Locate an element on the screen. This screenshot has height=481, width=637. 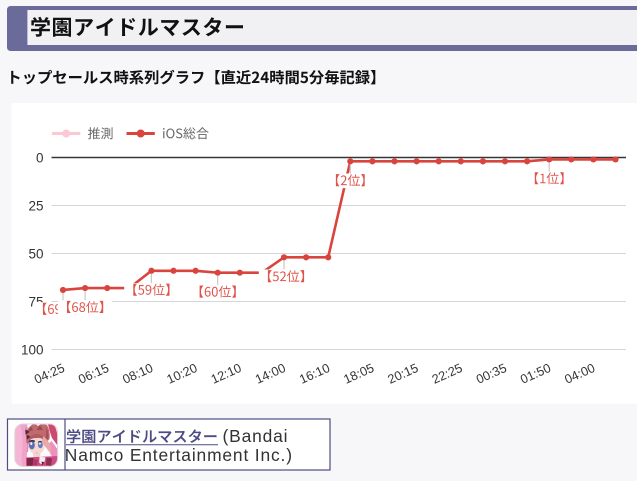
svg-text: 100 is located at coordinates (32, 349).